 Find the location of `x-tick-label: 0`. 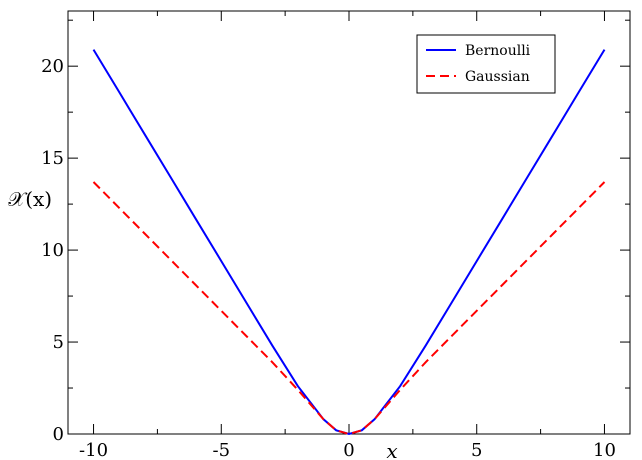

x-tick-label: 0 is located at coordinates (348, 450).